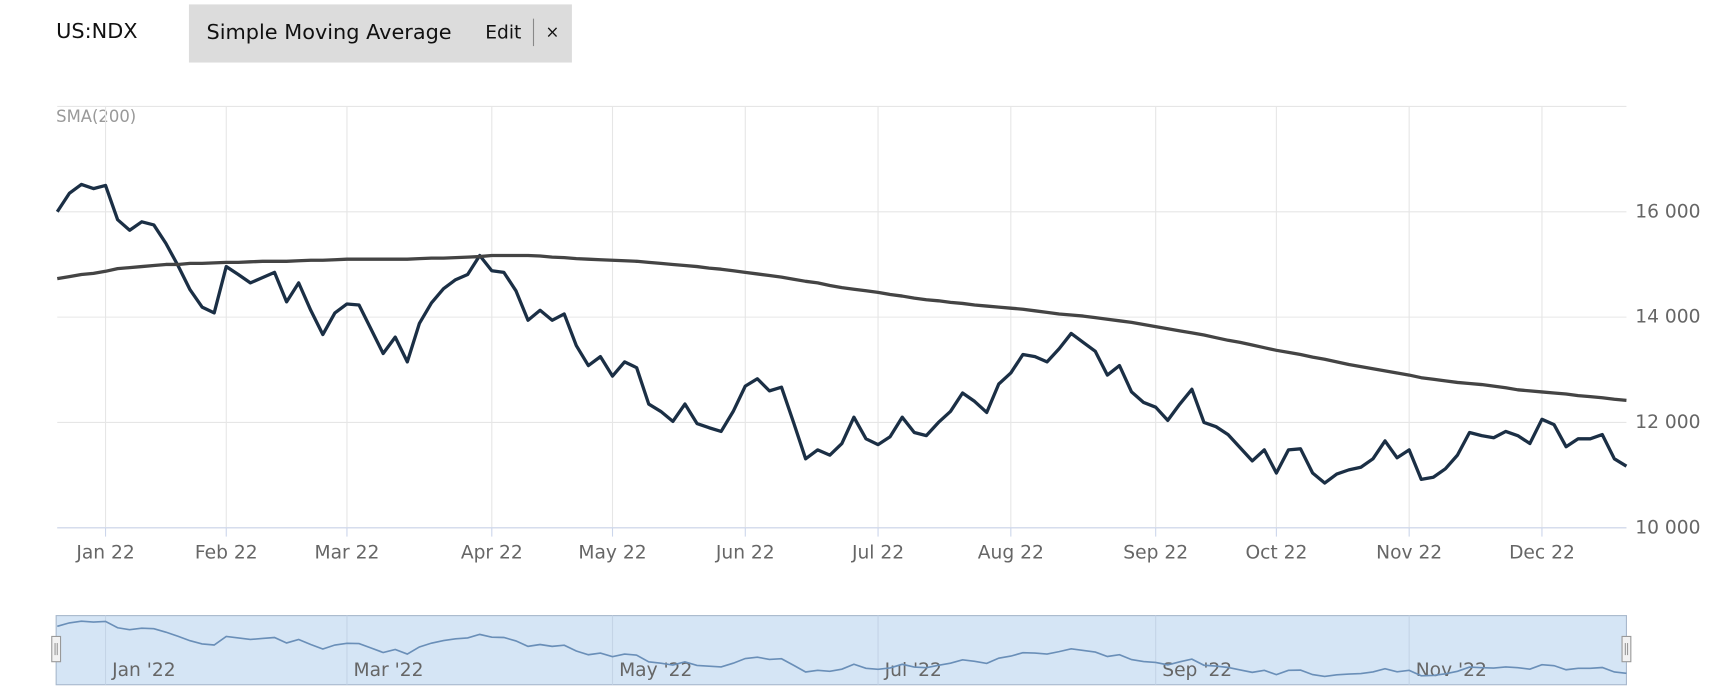 The width and height of the screenshot is (1721, 699). What do you see at coordinates (1667, 211) in the screenshot?
I see `y-tick-label: 16 000` at bounding box center [1667, 211].